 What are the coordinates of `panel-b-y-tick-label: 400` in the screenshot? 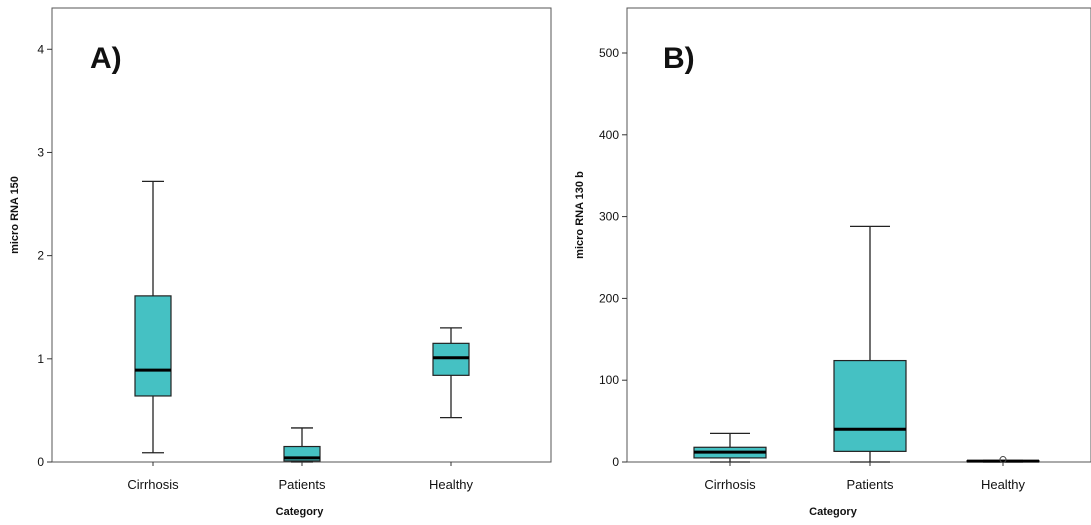 It's located at (609, 135).